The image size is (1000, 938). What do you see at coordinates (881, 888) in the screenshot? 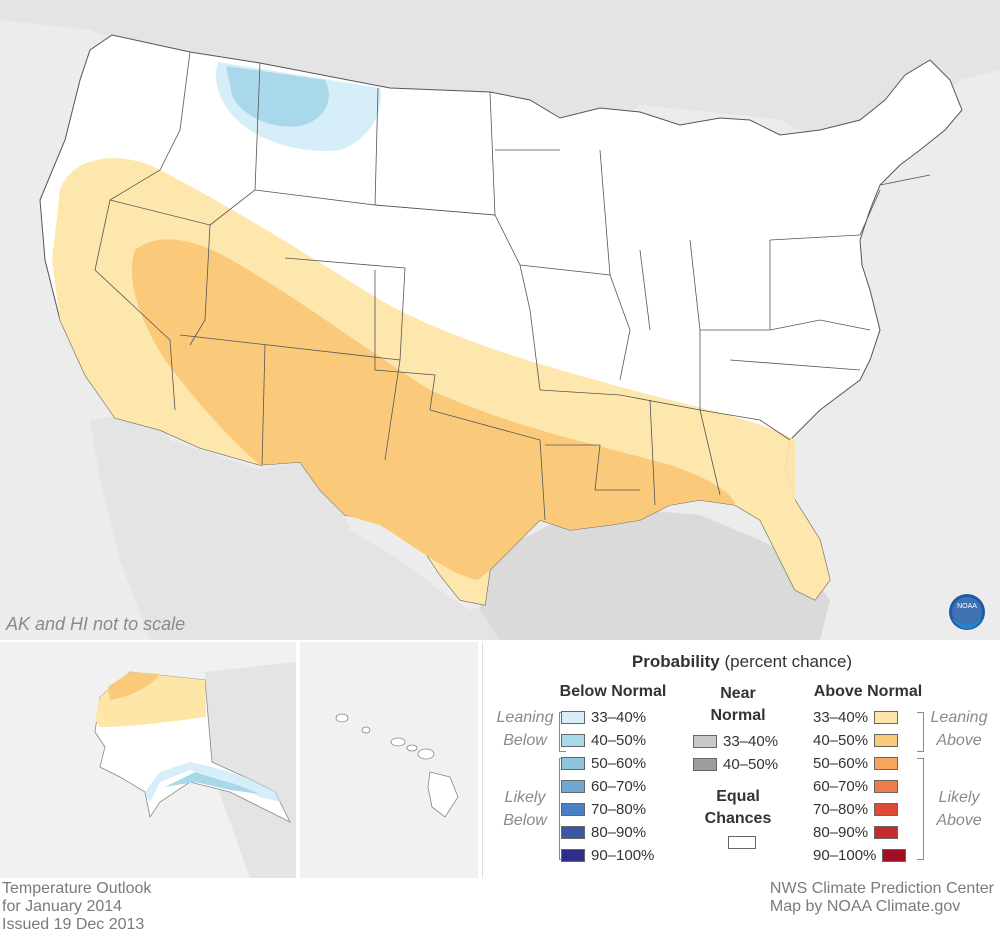
I see `source-credit: NWS Climate Prediction Center` at bounding box center [881, 888].